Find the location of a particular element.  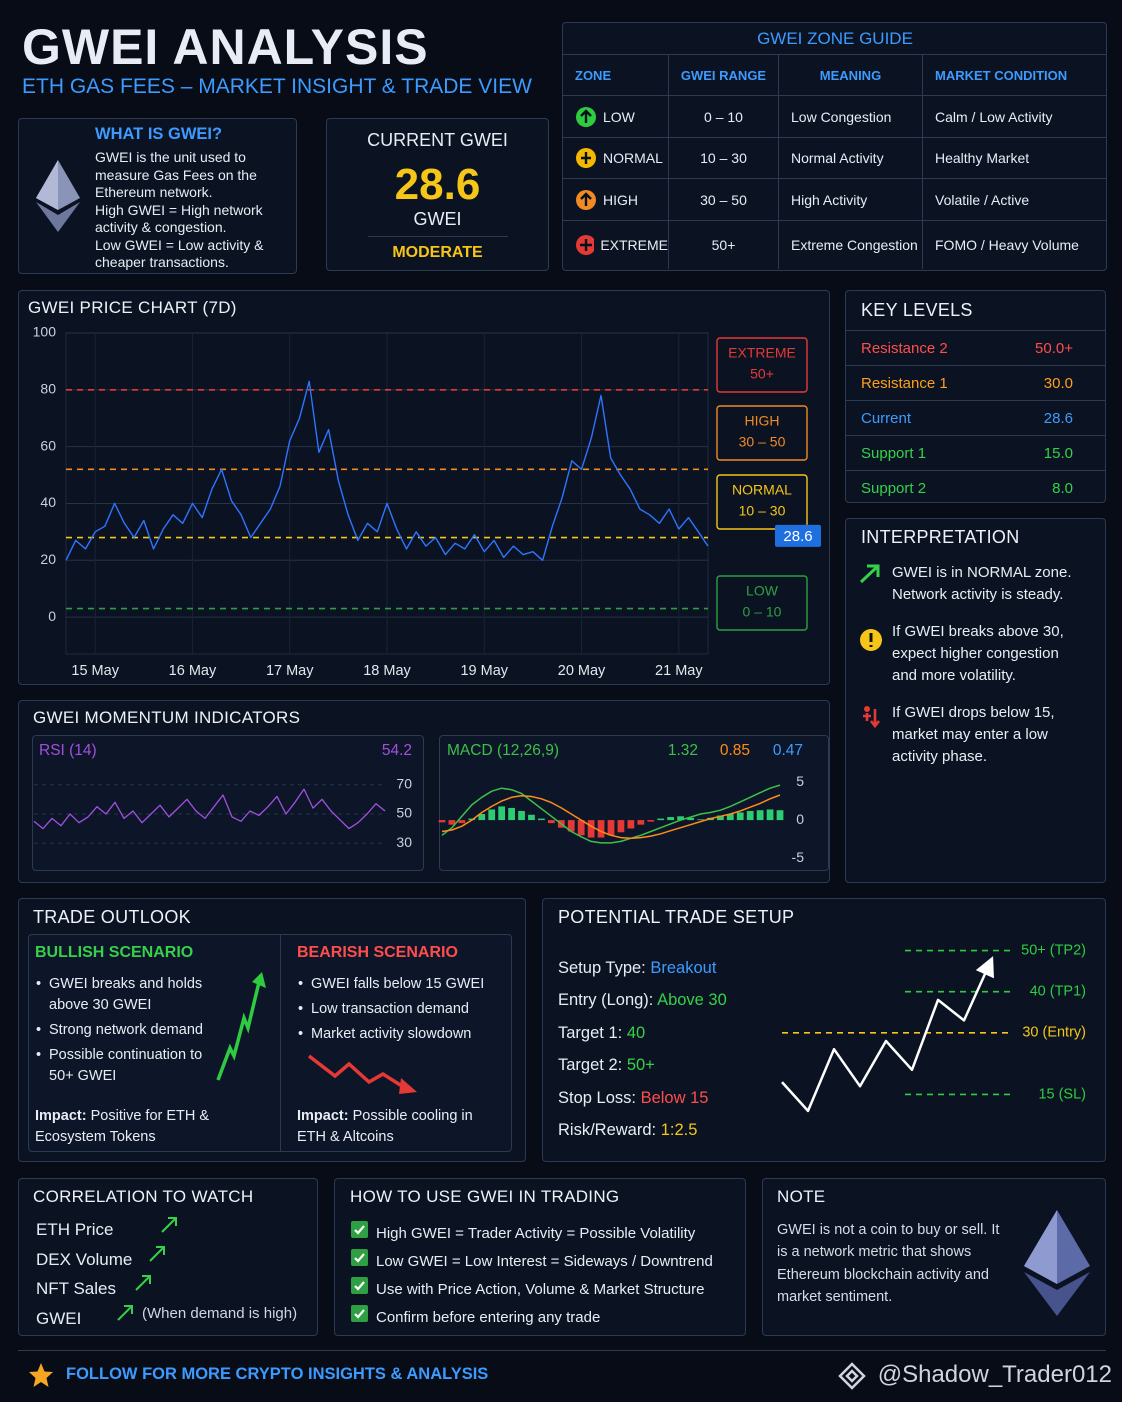

bullet: GWEI falls below 15 GWEI is located at coordinates (399, 984).